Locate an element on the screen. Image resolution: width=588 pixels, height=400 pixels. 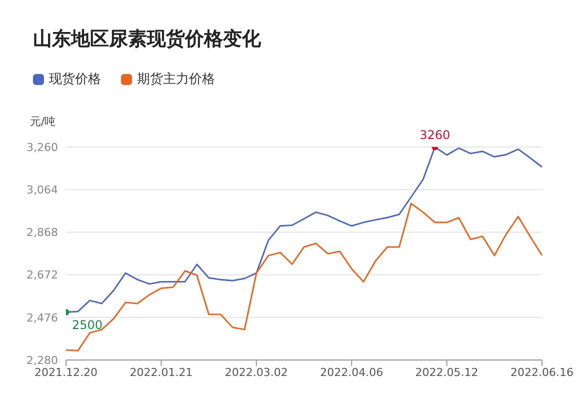
x-tick-label: 2022.06.16 is located at coordinates (542, 372).